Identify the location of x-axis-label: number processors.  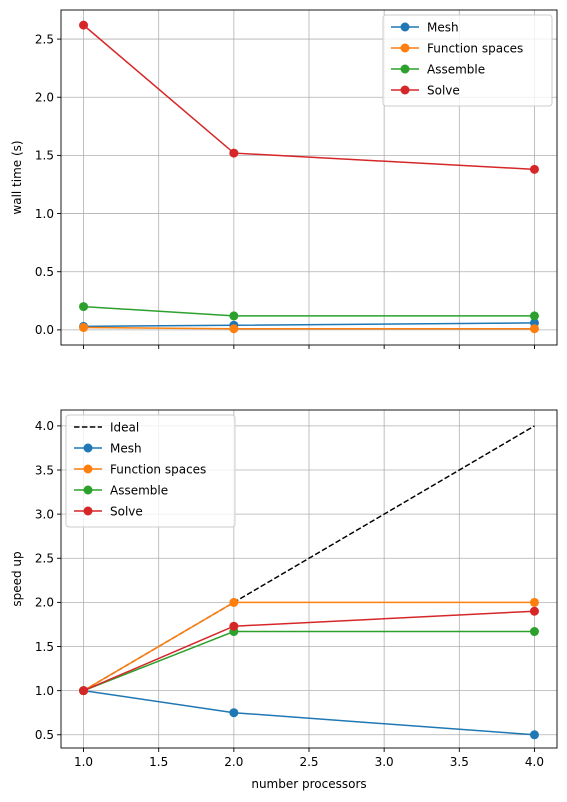
(308, 784).